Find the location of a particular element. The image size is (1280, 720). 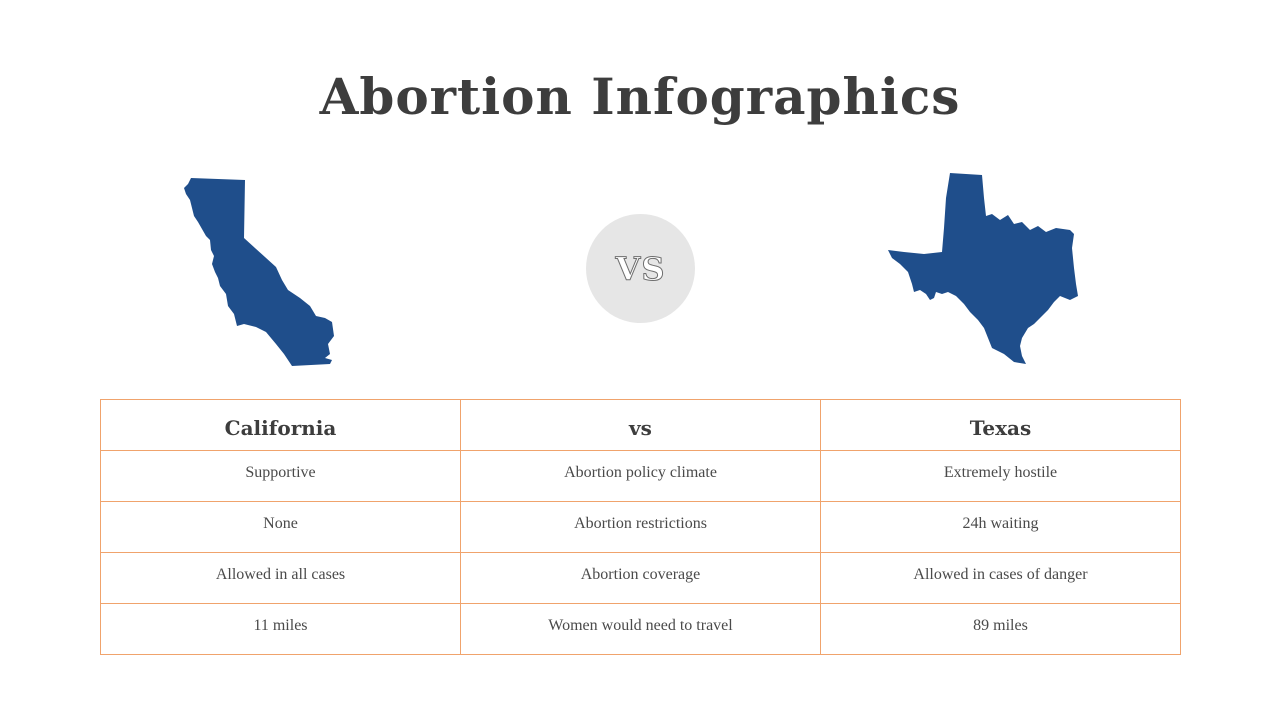

table-cell: Allowed in cases of danger is located at coordinates (1000, 578).